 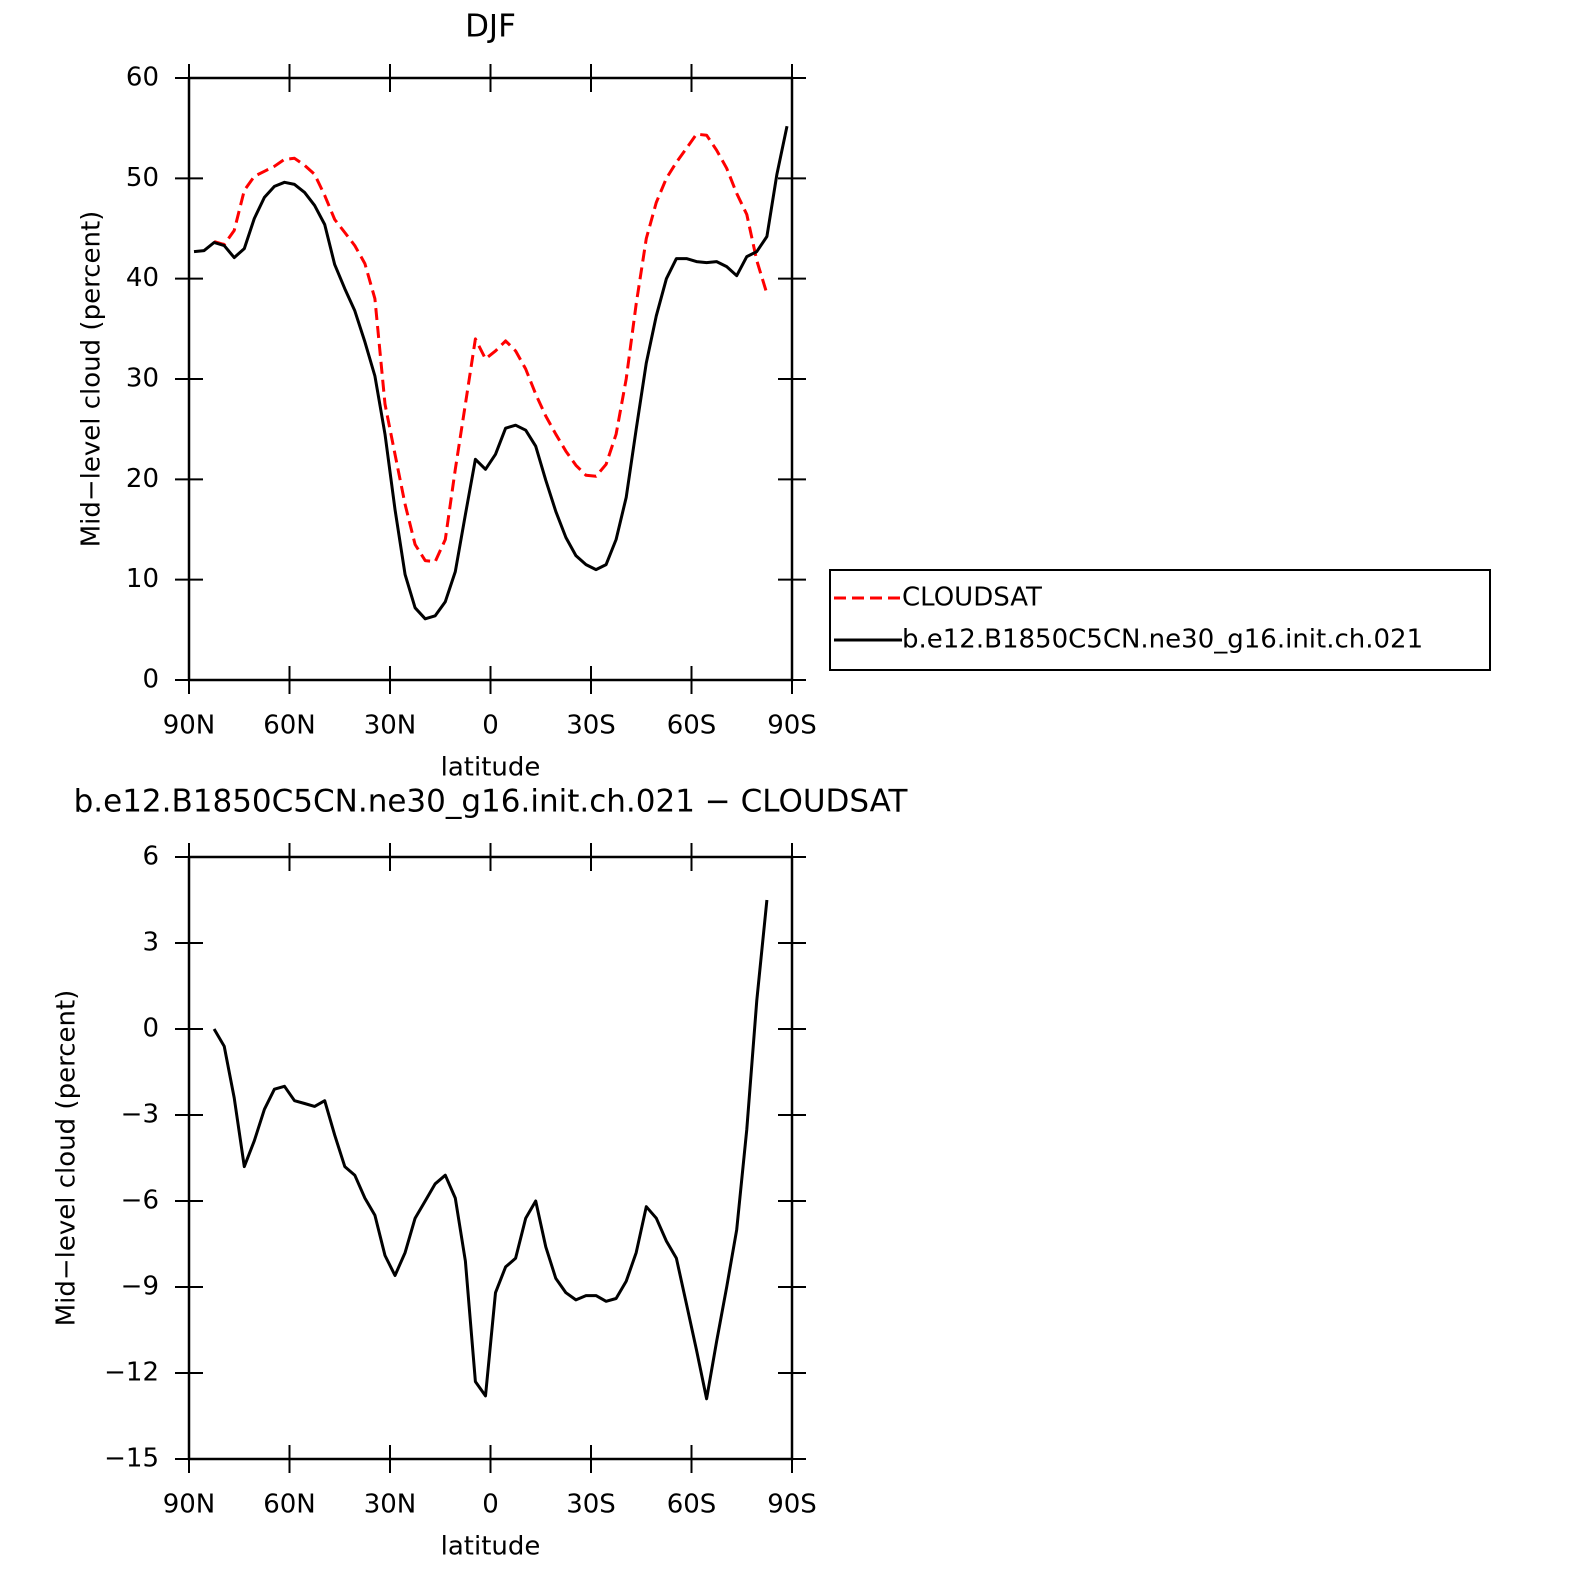 What do you see at coordinates (1162, 640) in the screenshot?
I see `legend-label: b.e12.B1850C5CN.ne30_g16.init.ch.021` at bounding box center [1162, 640].